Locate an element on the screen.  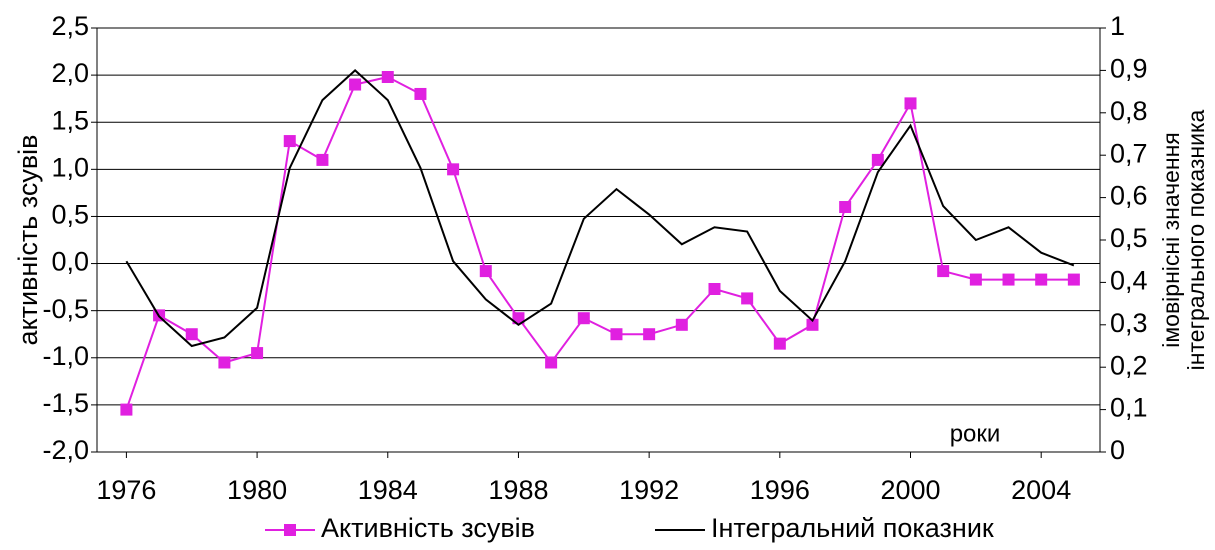
y-tick-label: 1,5 is located at coordinates (70, 120).